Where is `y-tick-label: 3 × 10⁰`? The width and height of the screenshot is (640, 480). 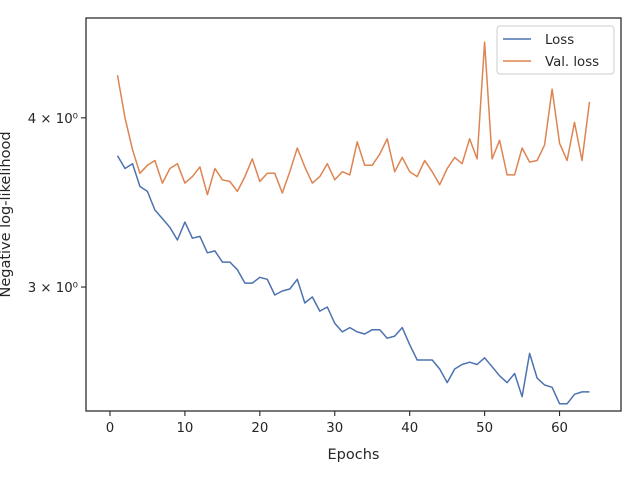
y-tick-label: 3 × 10⁰ is located at coordinates (53, 288).